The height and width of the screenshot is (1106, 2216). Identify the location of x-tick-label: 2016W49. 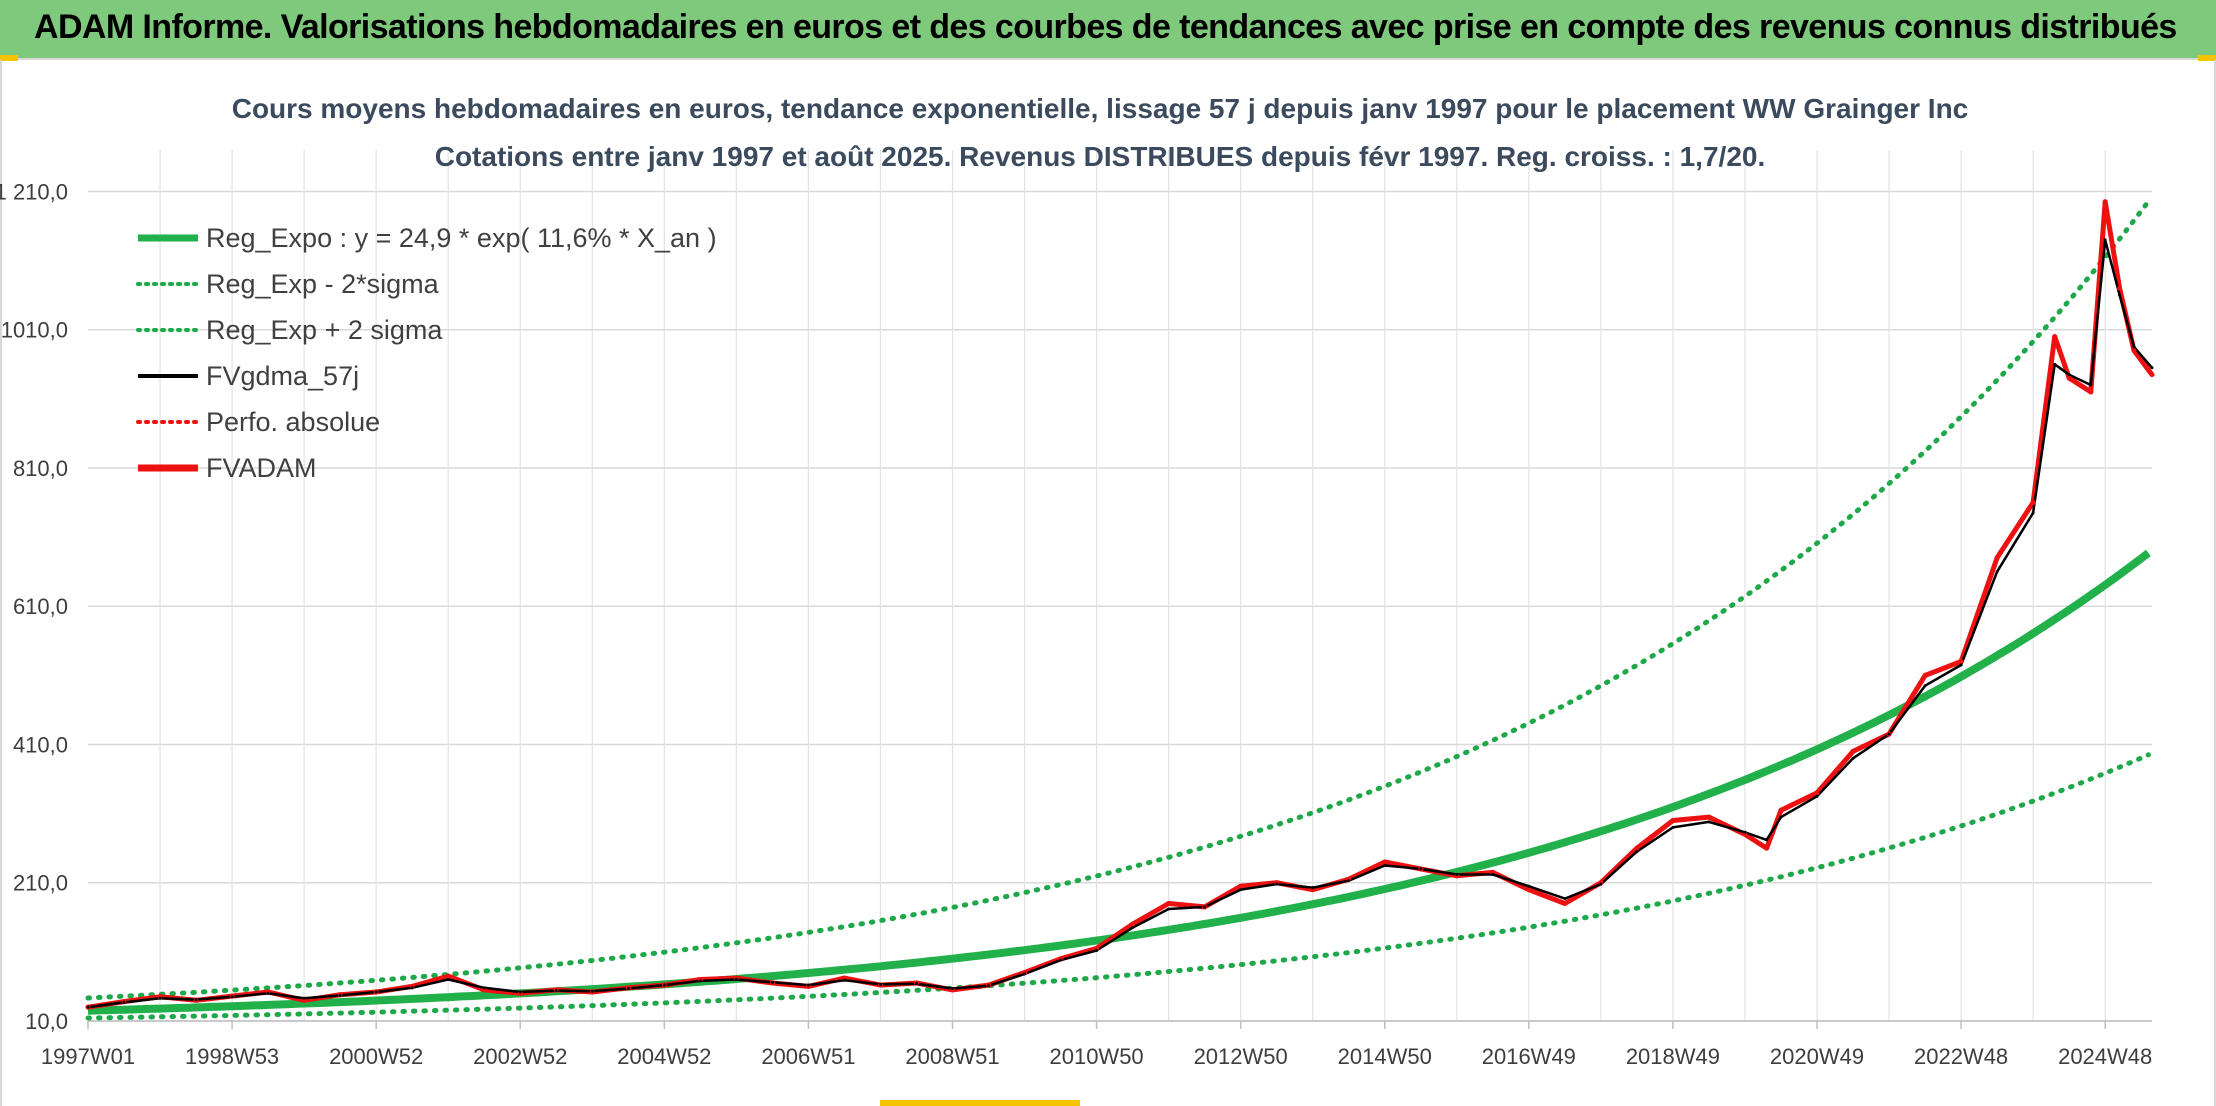
(1529, 1056).